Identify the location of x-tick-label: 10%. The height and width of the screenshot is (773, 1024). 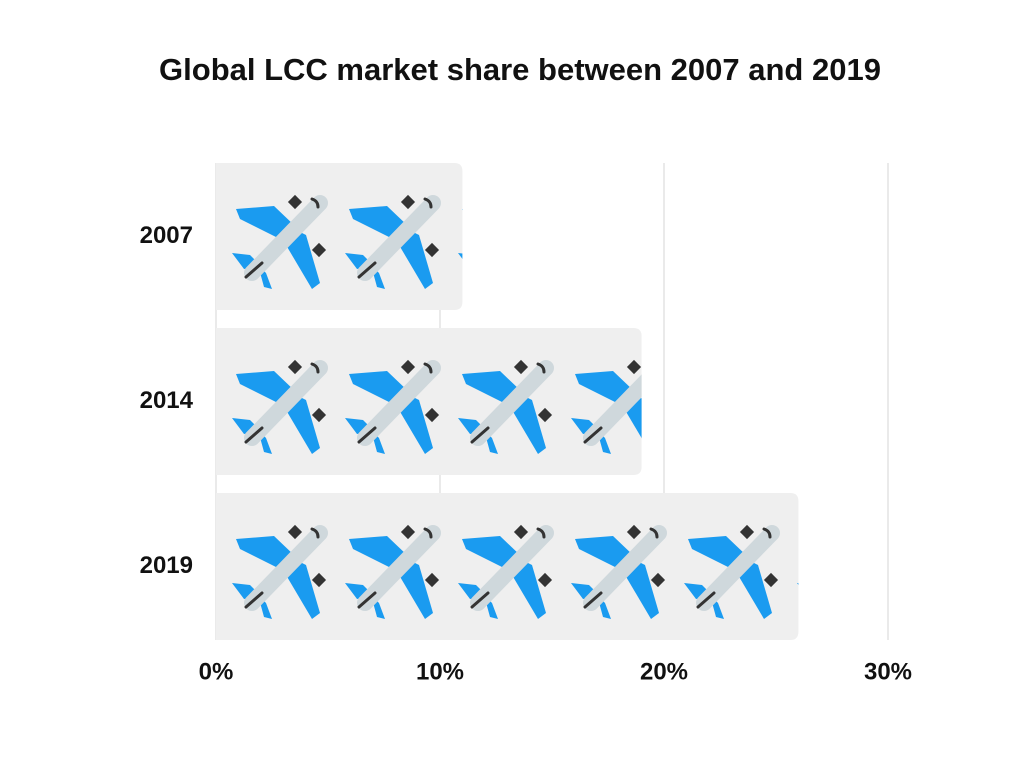
(440, 671).